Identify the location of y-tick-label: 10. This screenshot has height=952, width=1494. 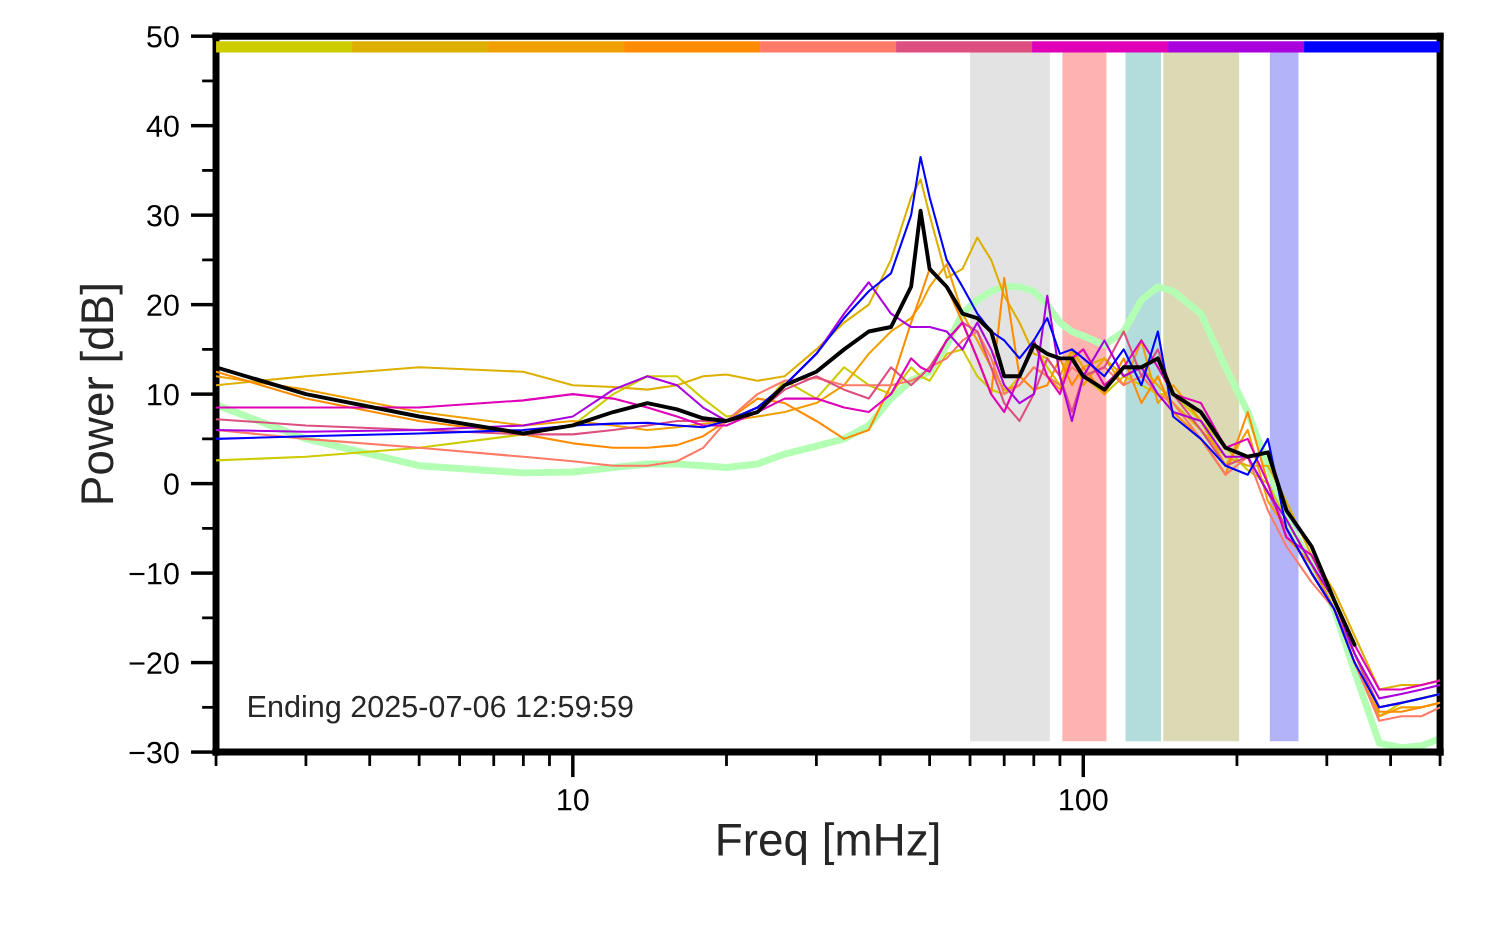
(163, 394).